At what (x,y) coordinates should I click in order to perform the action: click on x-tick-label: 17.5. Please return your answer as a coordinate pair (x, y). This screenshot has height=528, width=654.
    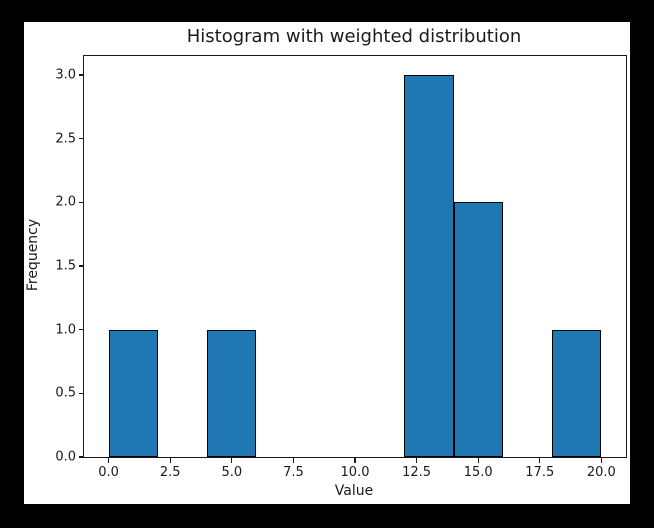
    Looking at the image, I should click on (540, 472).